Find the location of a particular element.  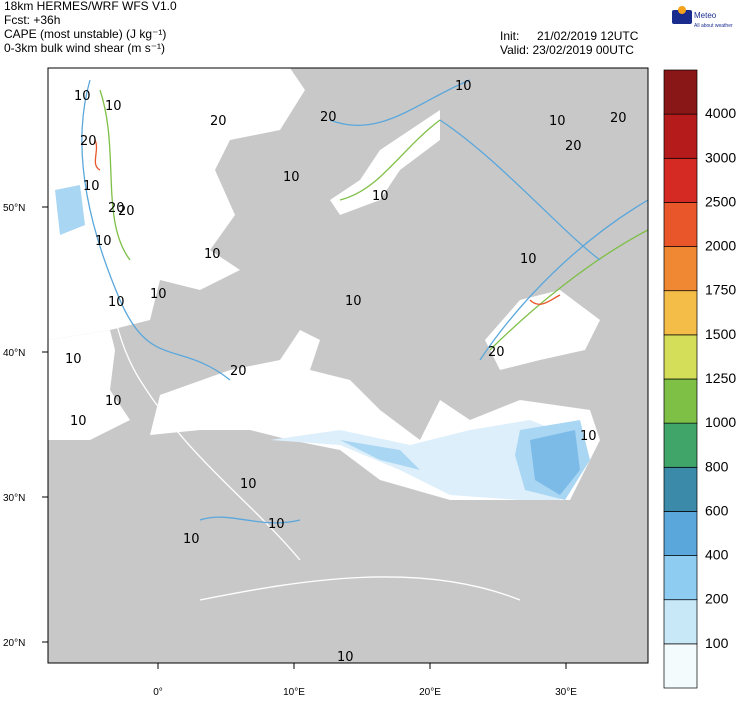

colorbar-label: 400 is located at coordinates (717, 555).